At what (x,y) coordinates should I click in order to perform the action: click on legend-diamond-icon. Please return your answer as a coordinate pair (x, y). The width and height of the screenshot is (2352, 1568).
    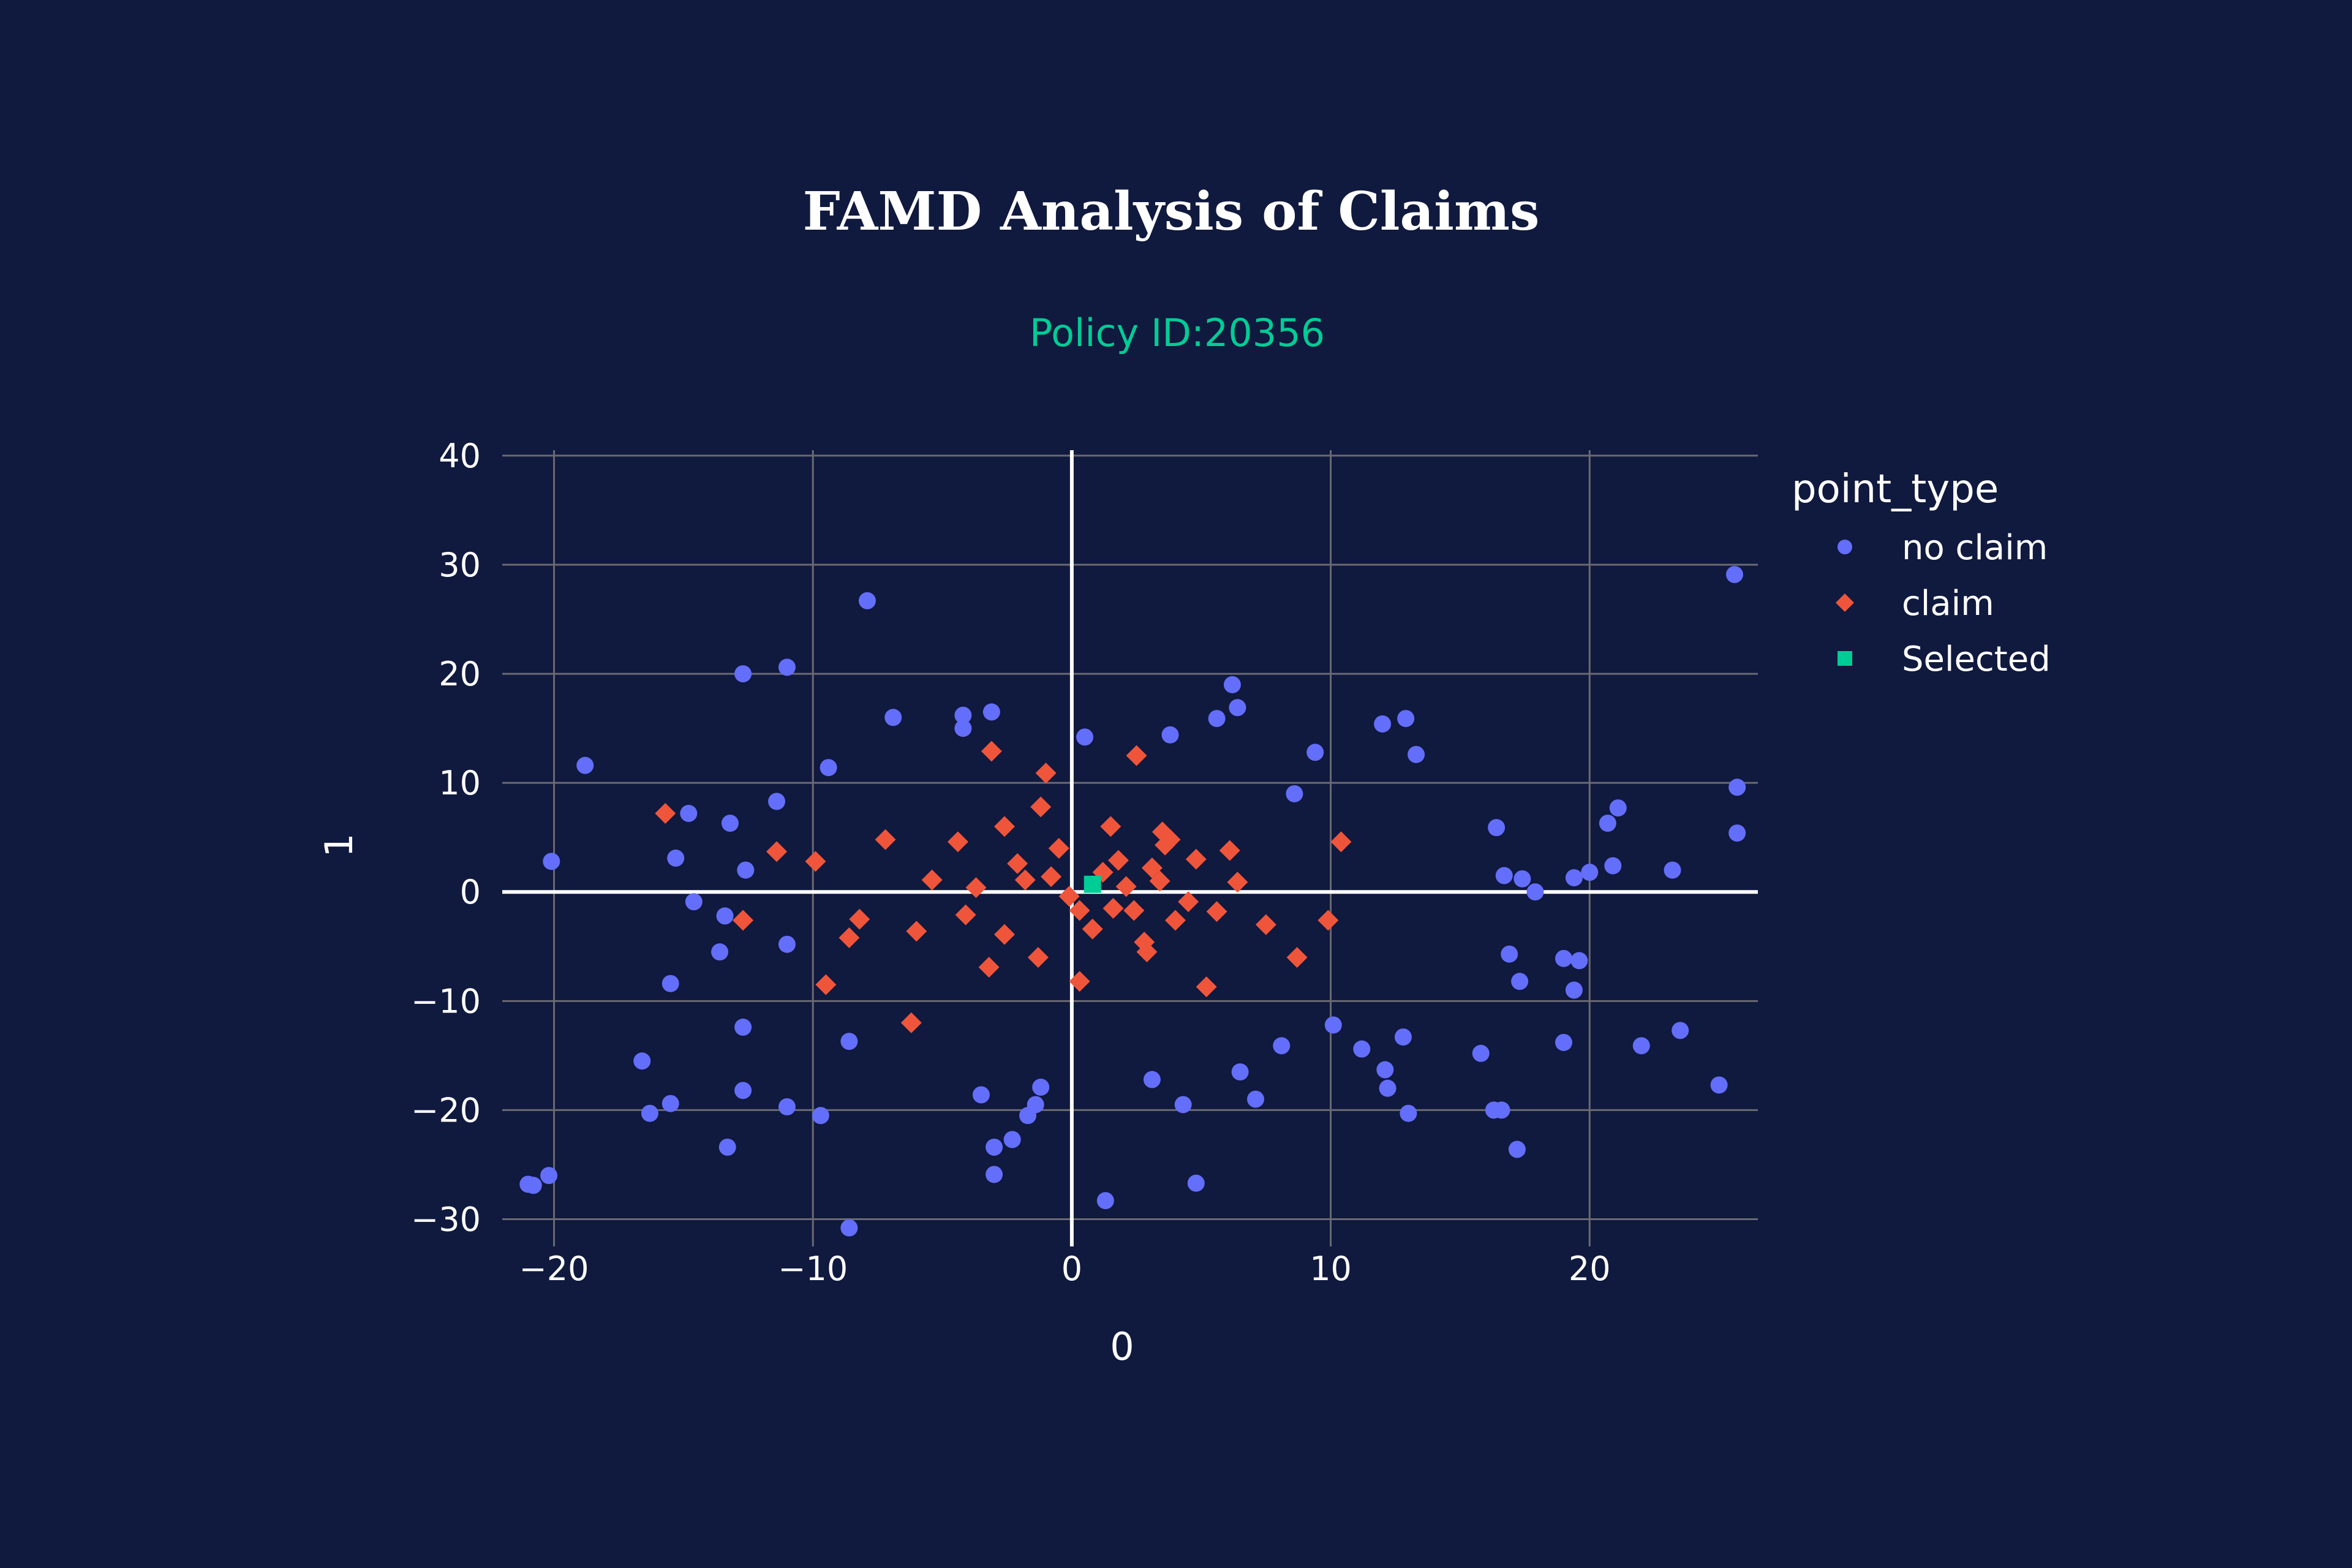
    Looking at the image, I should click on (1845, 603).